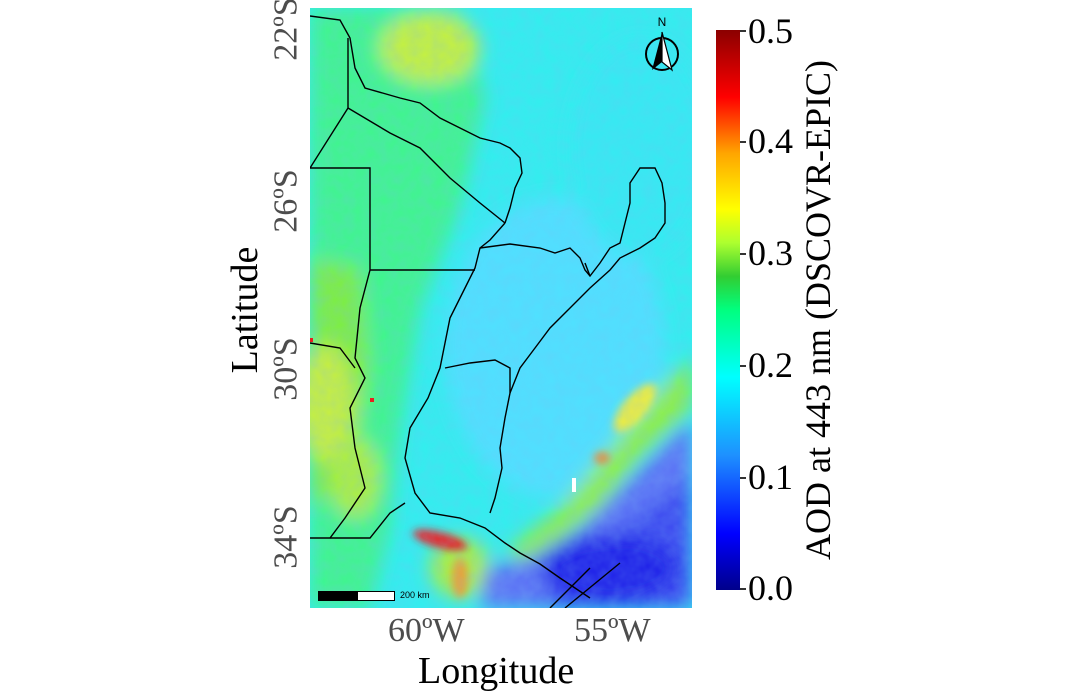  I want to click on colorbar, so click(728, 310).